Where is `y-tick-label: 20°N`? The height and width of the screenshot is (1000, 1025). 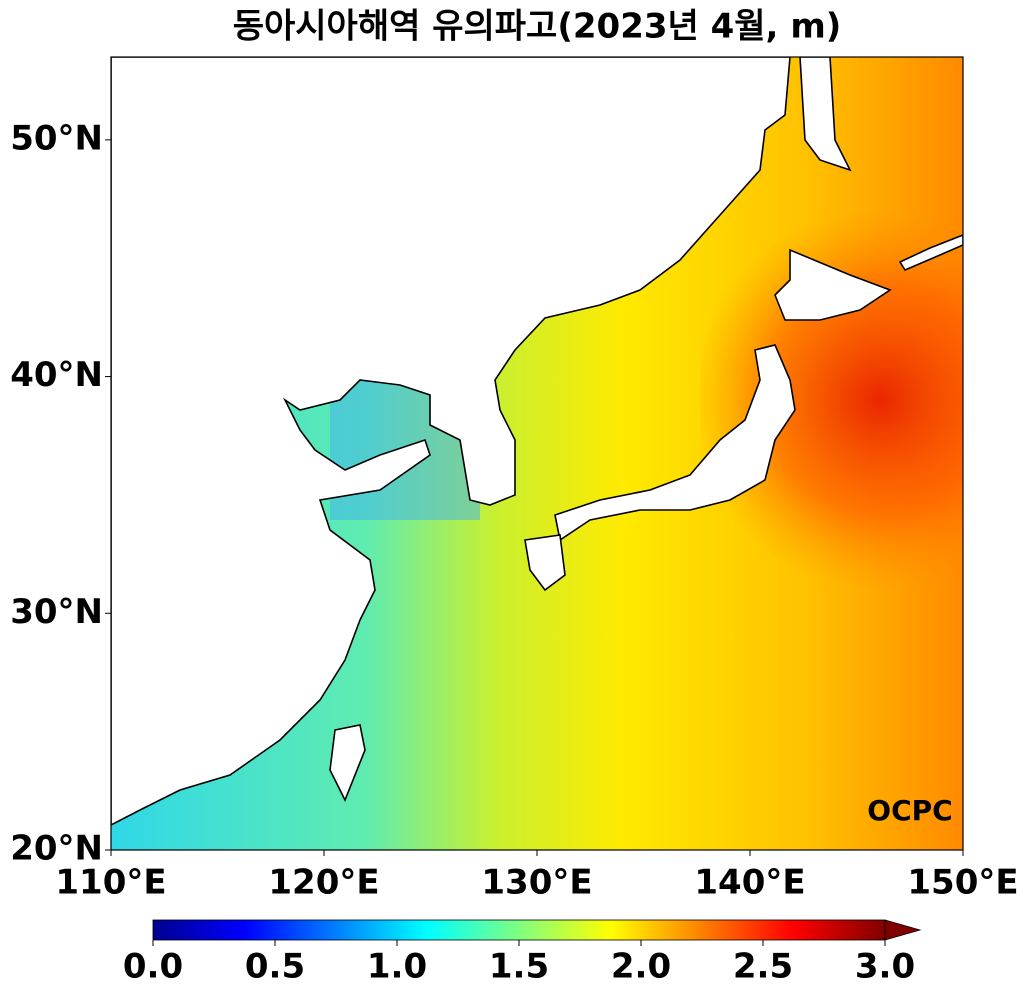 y-tick-label: 20°N is located at coordinates (56, 849).